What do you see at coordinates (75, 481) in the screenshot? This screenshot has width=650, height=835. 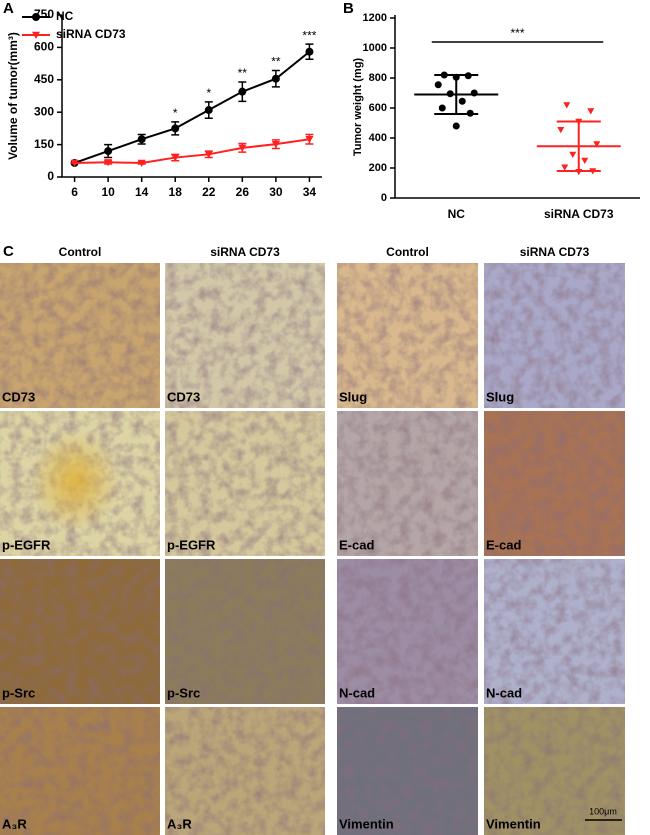 I see `stain-blob` at bounding box center [75, 481].